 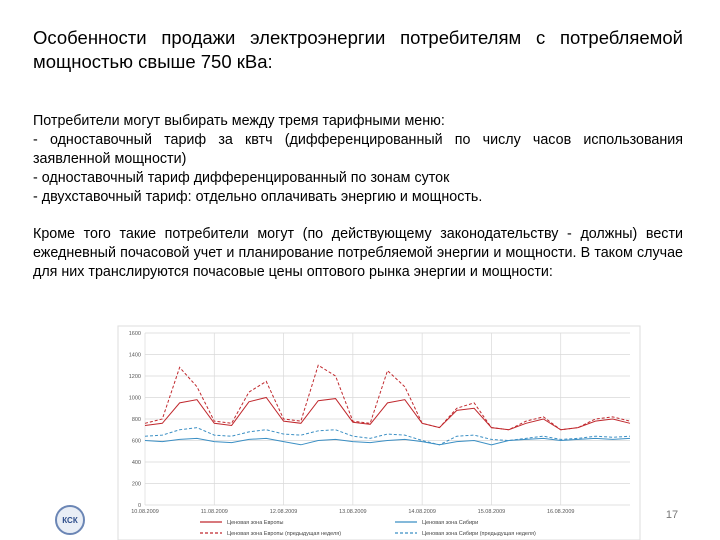 I want to click on x-tick-label: 15.08.2009, so click(x=492, y=512).